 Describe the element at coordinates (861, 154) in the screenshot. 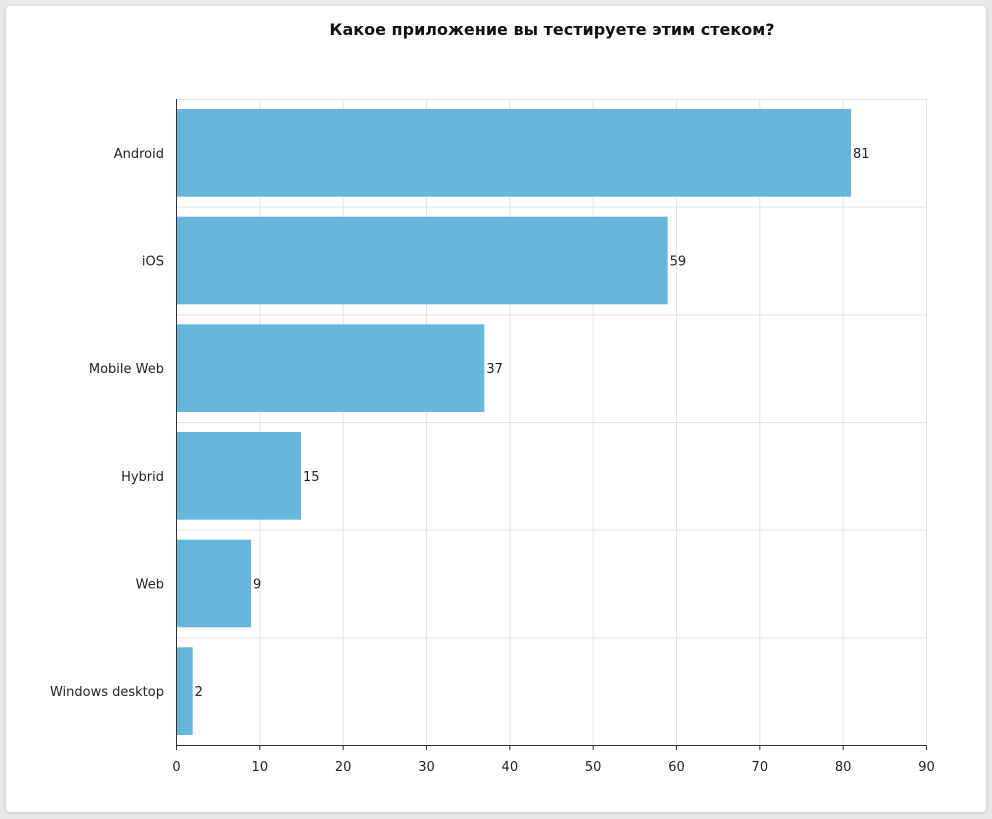

I see `data-label: 81` at that location.